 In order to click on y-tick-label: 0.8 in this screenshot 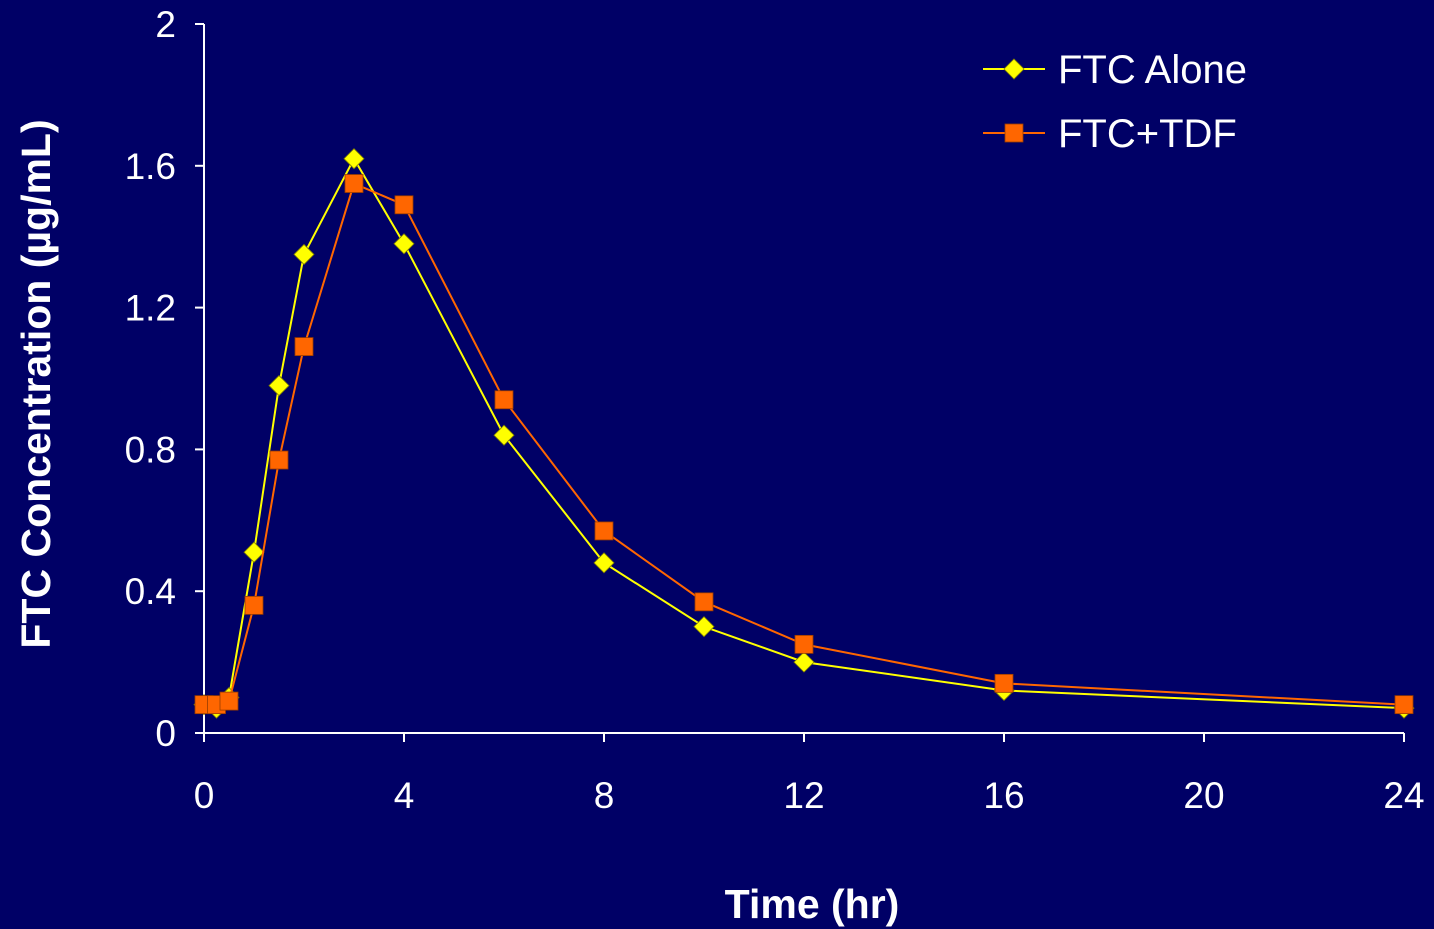, I will do `click(150, 449)`.